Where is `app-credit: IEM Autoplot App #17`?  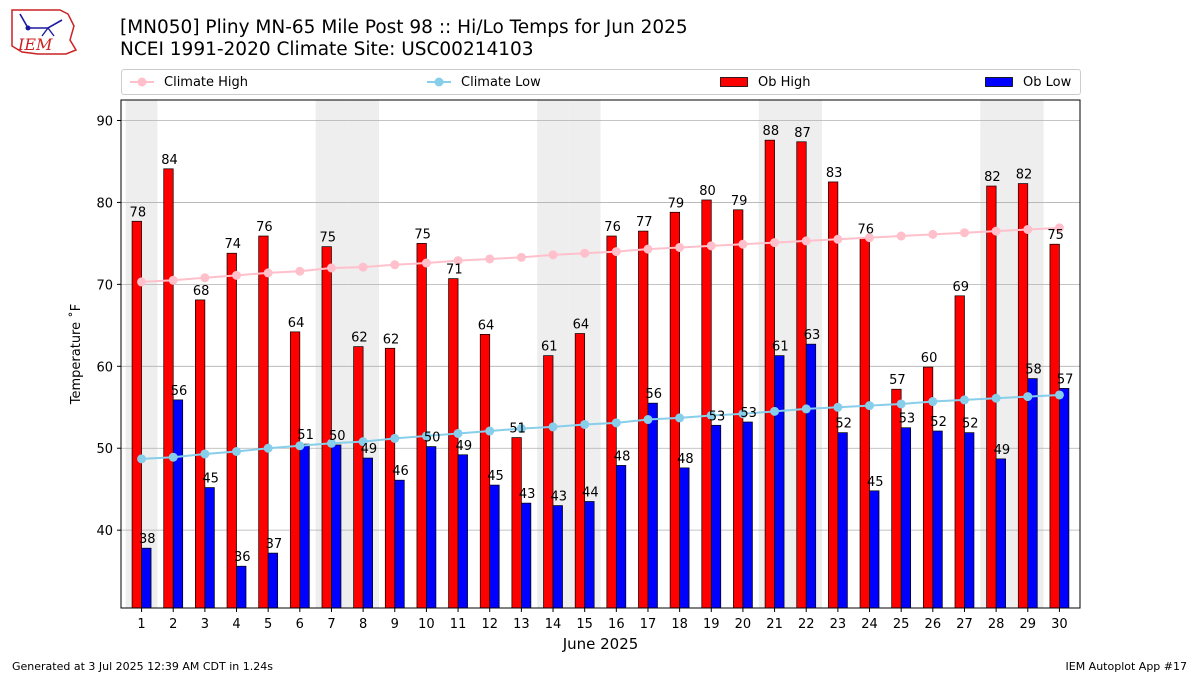
app-credit: IEM Autoplot App #17 is located at coordinates (1126, 666).